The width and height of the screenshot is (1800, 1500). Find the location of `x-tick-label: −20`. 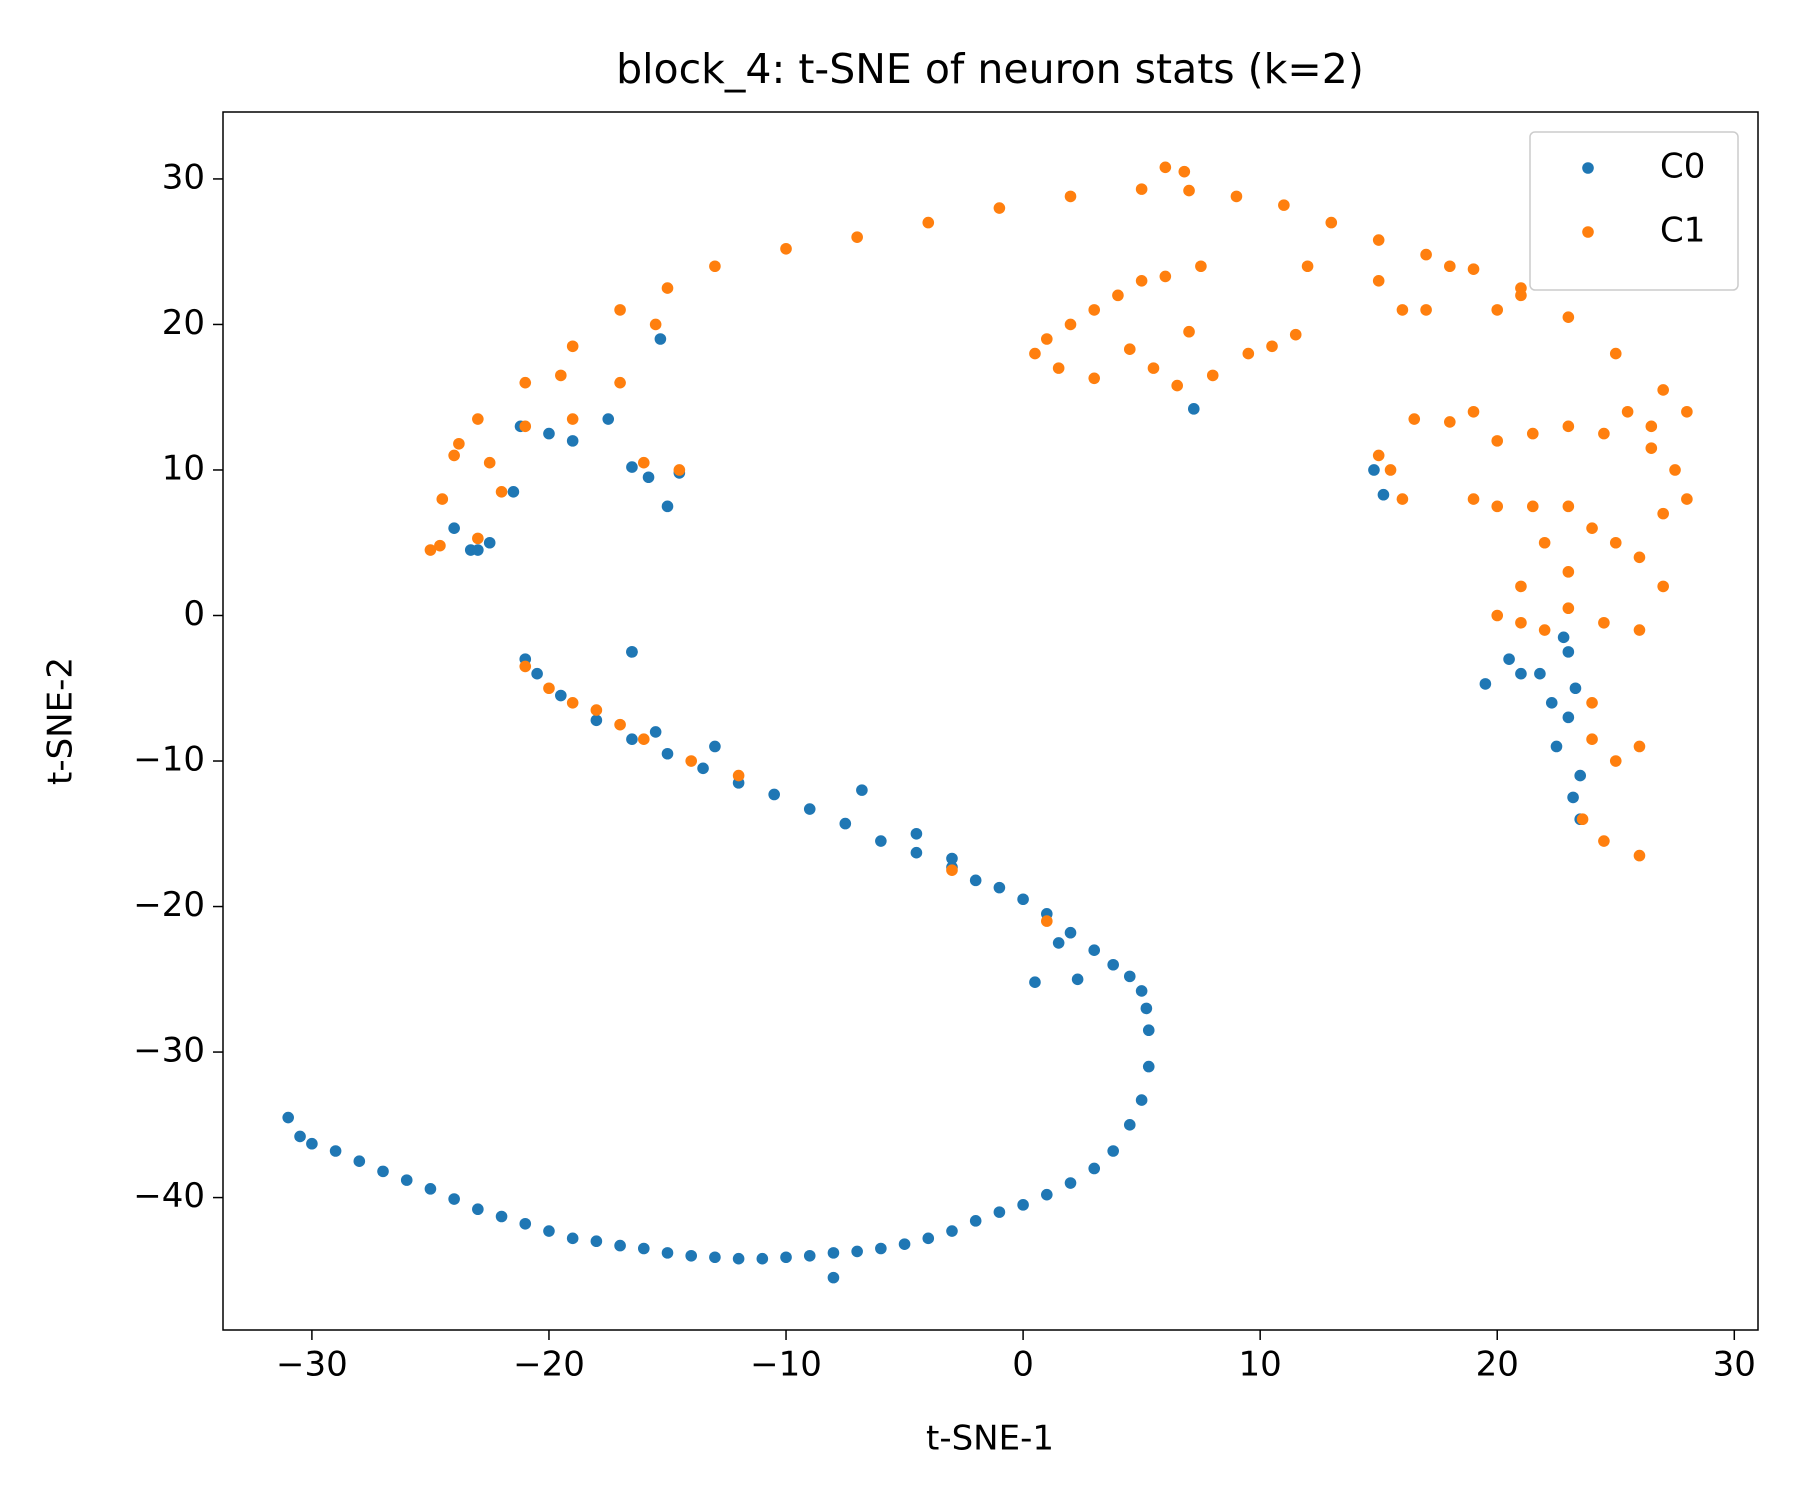

x-tick-label: −20 is located at coordinates (549, 1365).